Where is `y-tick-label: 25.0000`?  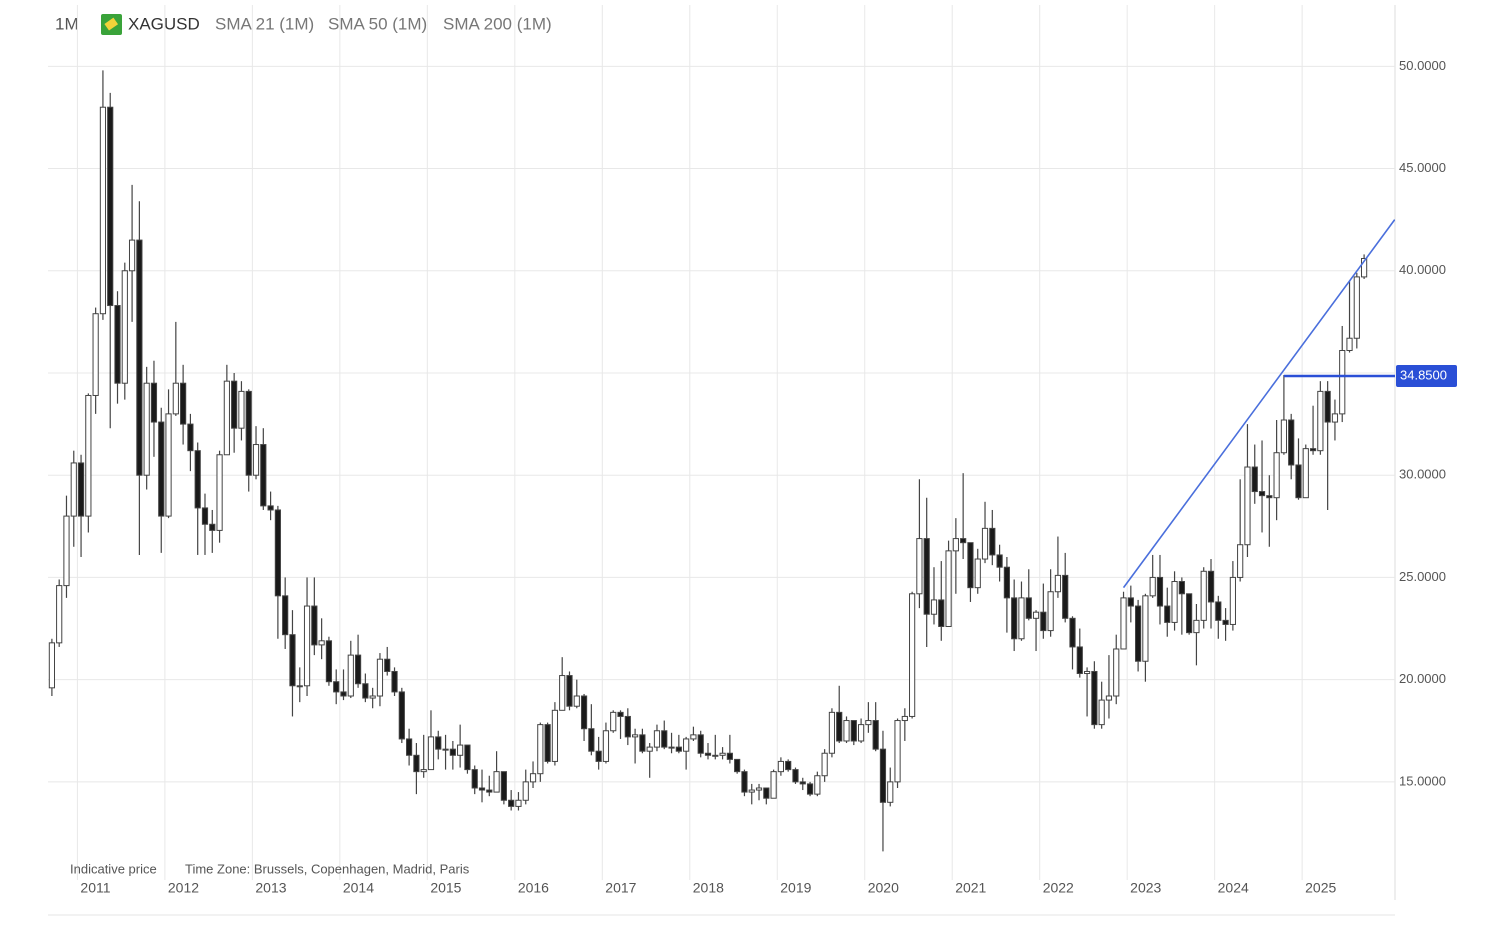 y-tick-label: 25.0000 is located at coordinates (1422, 576).